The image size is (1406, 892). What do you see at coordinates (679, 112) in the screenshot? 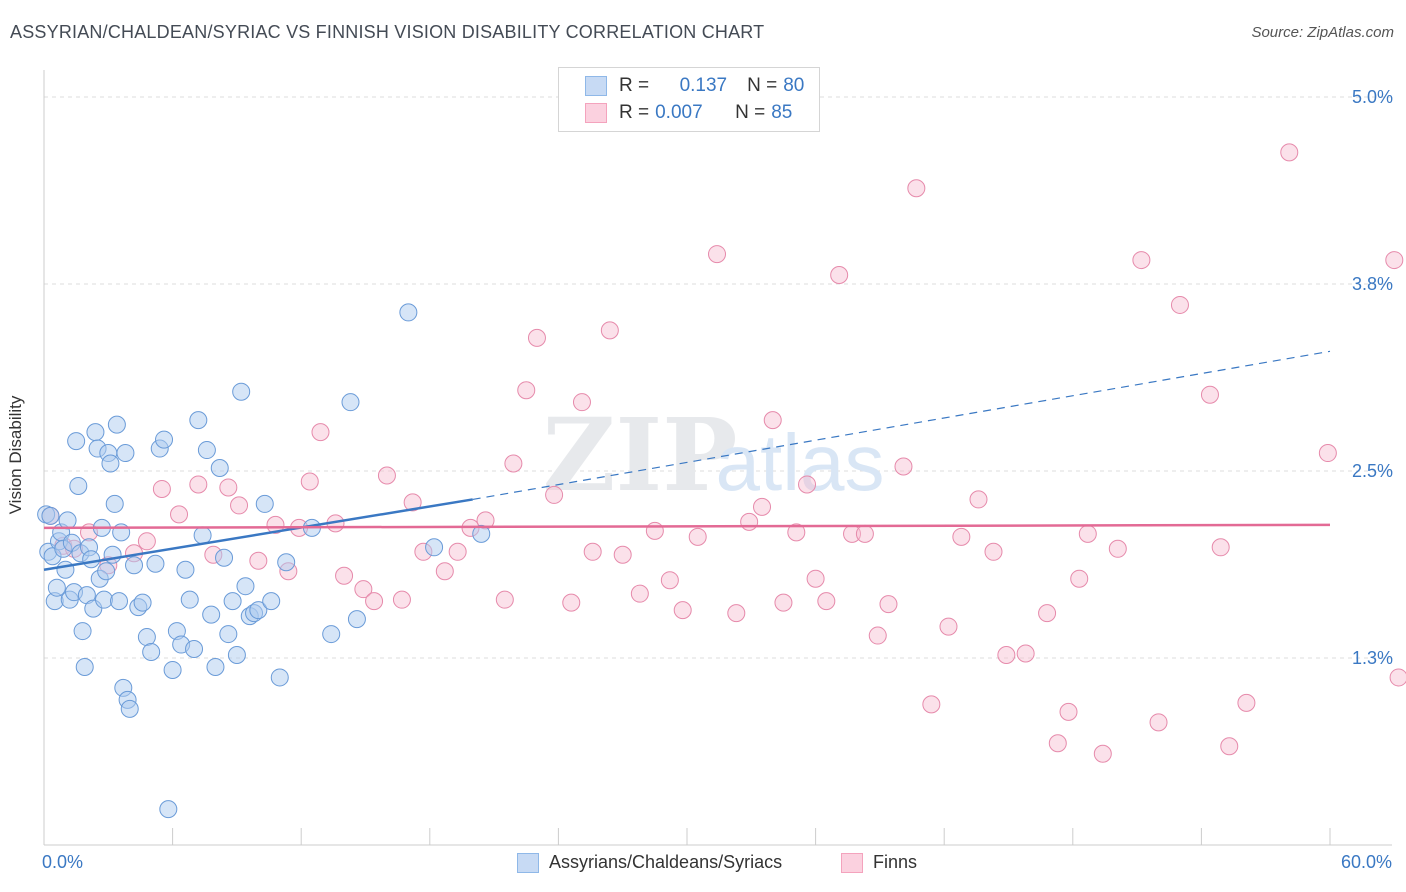
I see `legend-r-value: 0.007` at bounding box center [679, 112].